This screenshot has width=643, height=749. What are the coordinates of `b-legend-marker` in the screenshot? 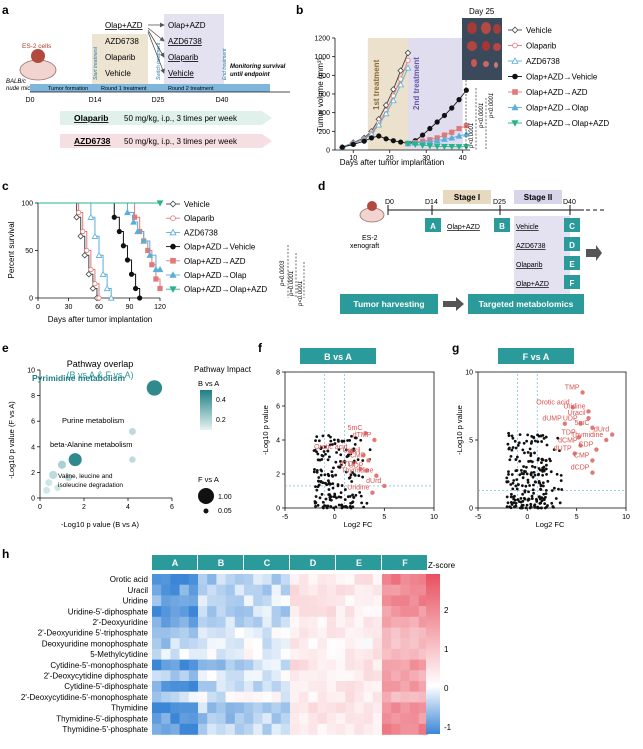 It's located at (515, 92).